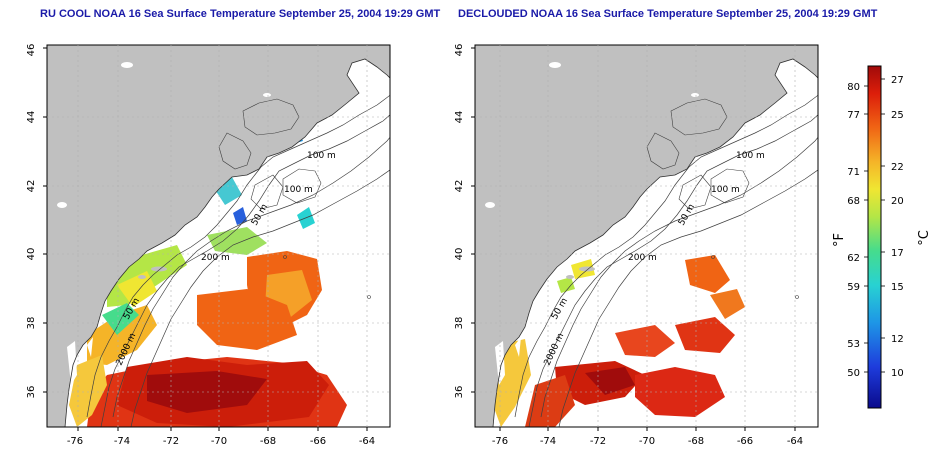  Describe the element at coordinates (853, 373) in the screenshot. I see `fahrenheit-tick: 50` at that location.